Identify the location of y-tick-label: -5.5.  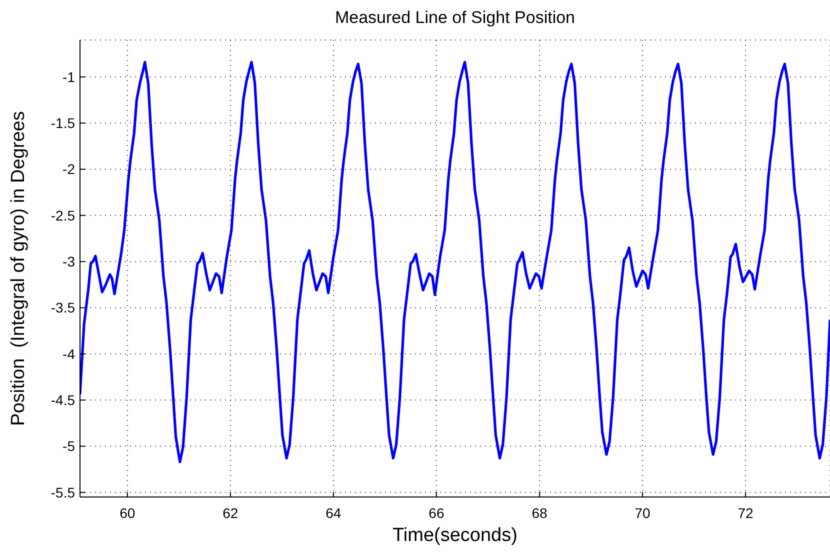
(63, 492).